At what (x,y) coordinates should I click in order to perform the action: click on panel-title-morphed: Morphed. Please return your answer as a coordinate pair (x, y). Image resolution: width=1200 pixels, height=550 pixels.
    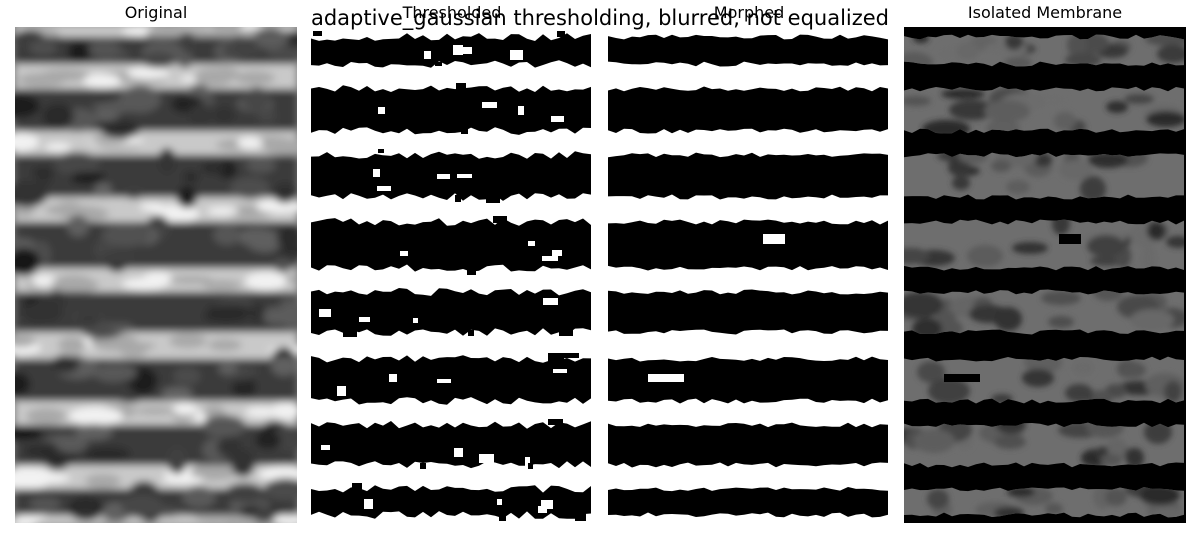
    Looking at the image, I should click on (749, 12).